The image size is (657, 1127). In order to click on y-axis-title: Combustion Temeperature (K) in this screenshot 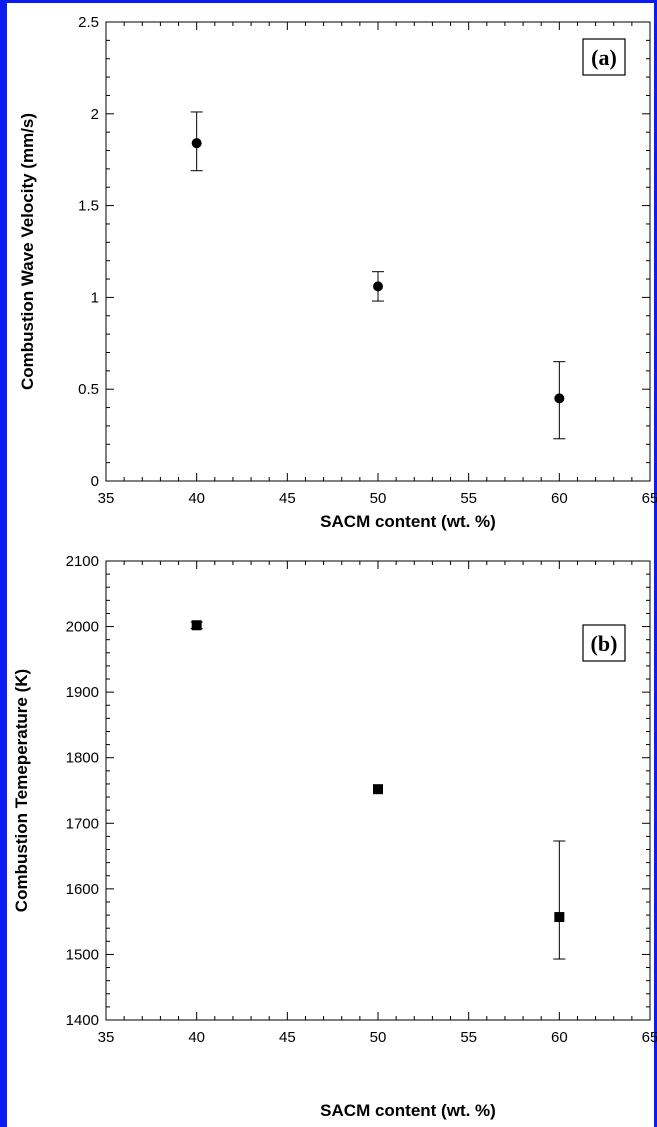, I will do `click(21, 790)`.